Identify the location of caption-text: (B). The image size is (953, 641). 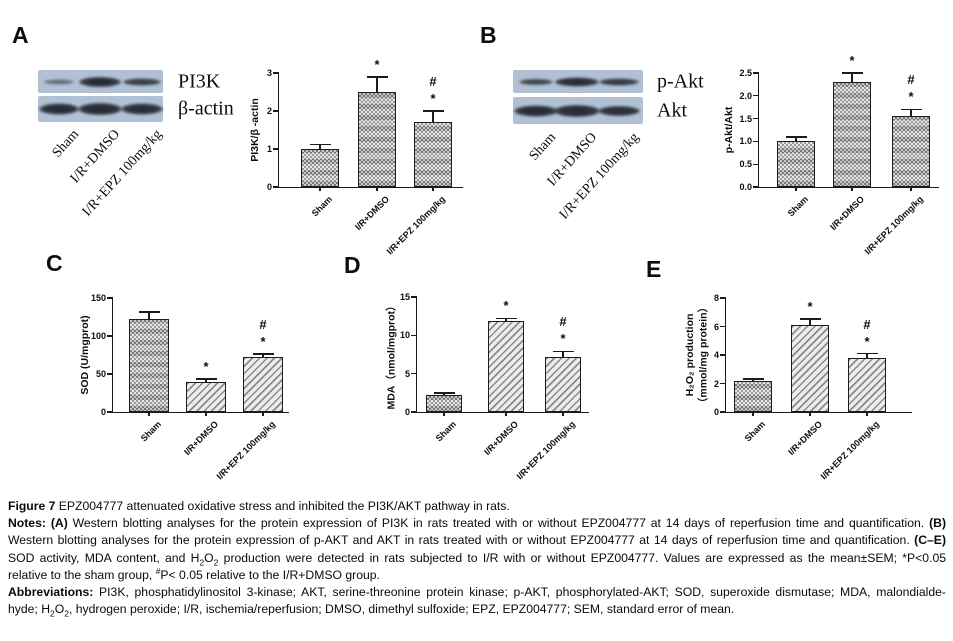
(937, 523).